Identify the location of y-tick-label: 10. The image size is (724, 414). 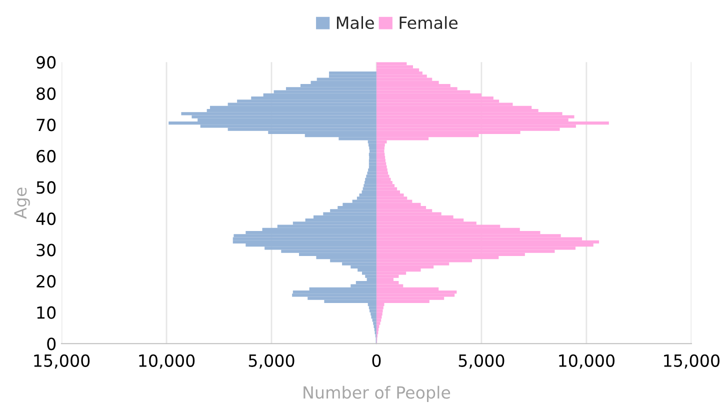
(46, 312).